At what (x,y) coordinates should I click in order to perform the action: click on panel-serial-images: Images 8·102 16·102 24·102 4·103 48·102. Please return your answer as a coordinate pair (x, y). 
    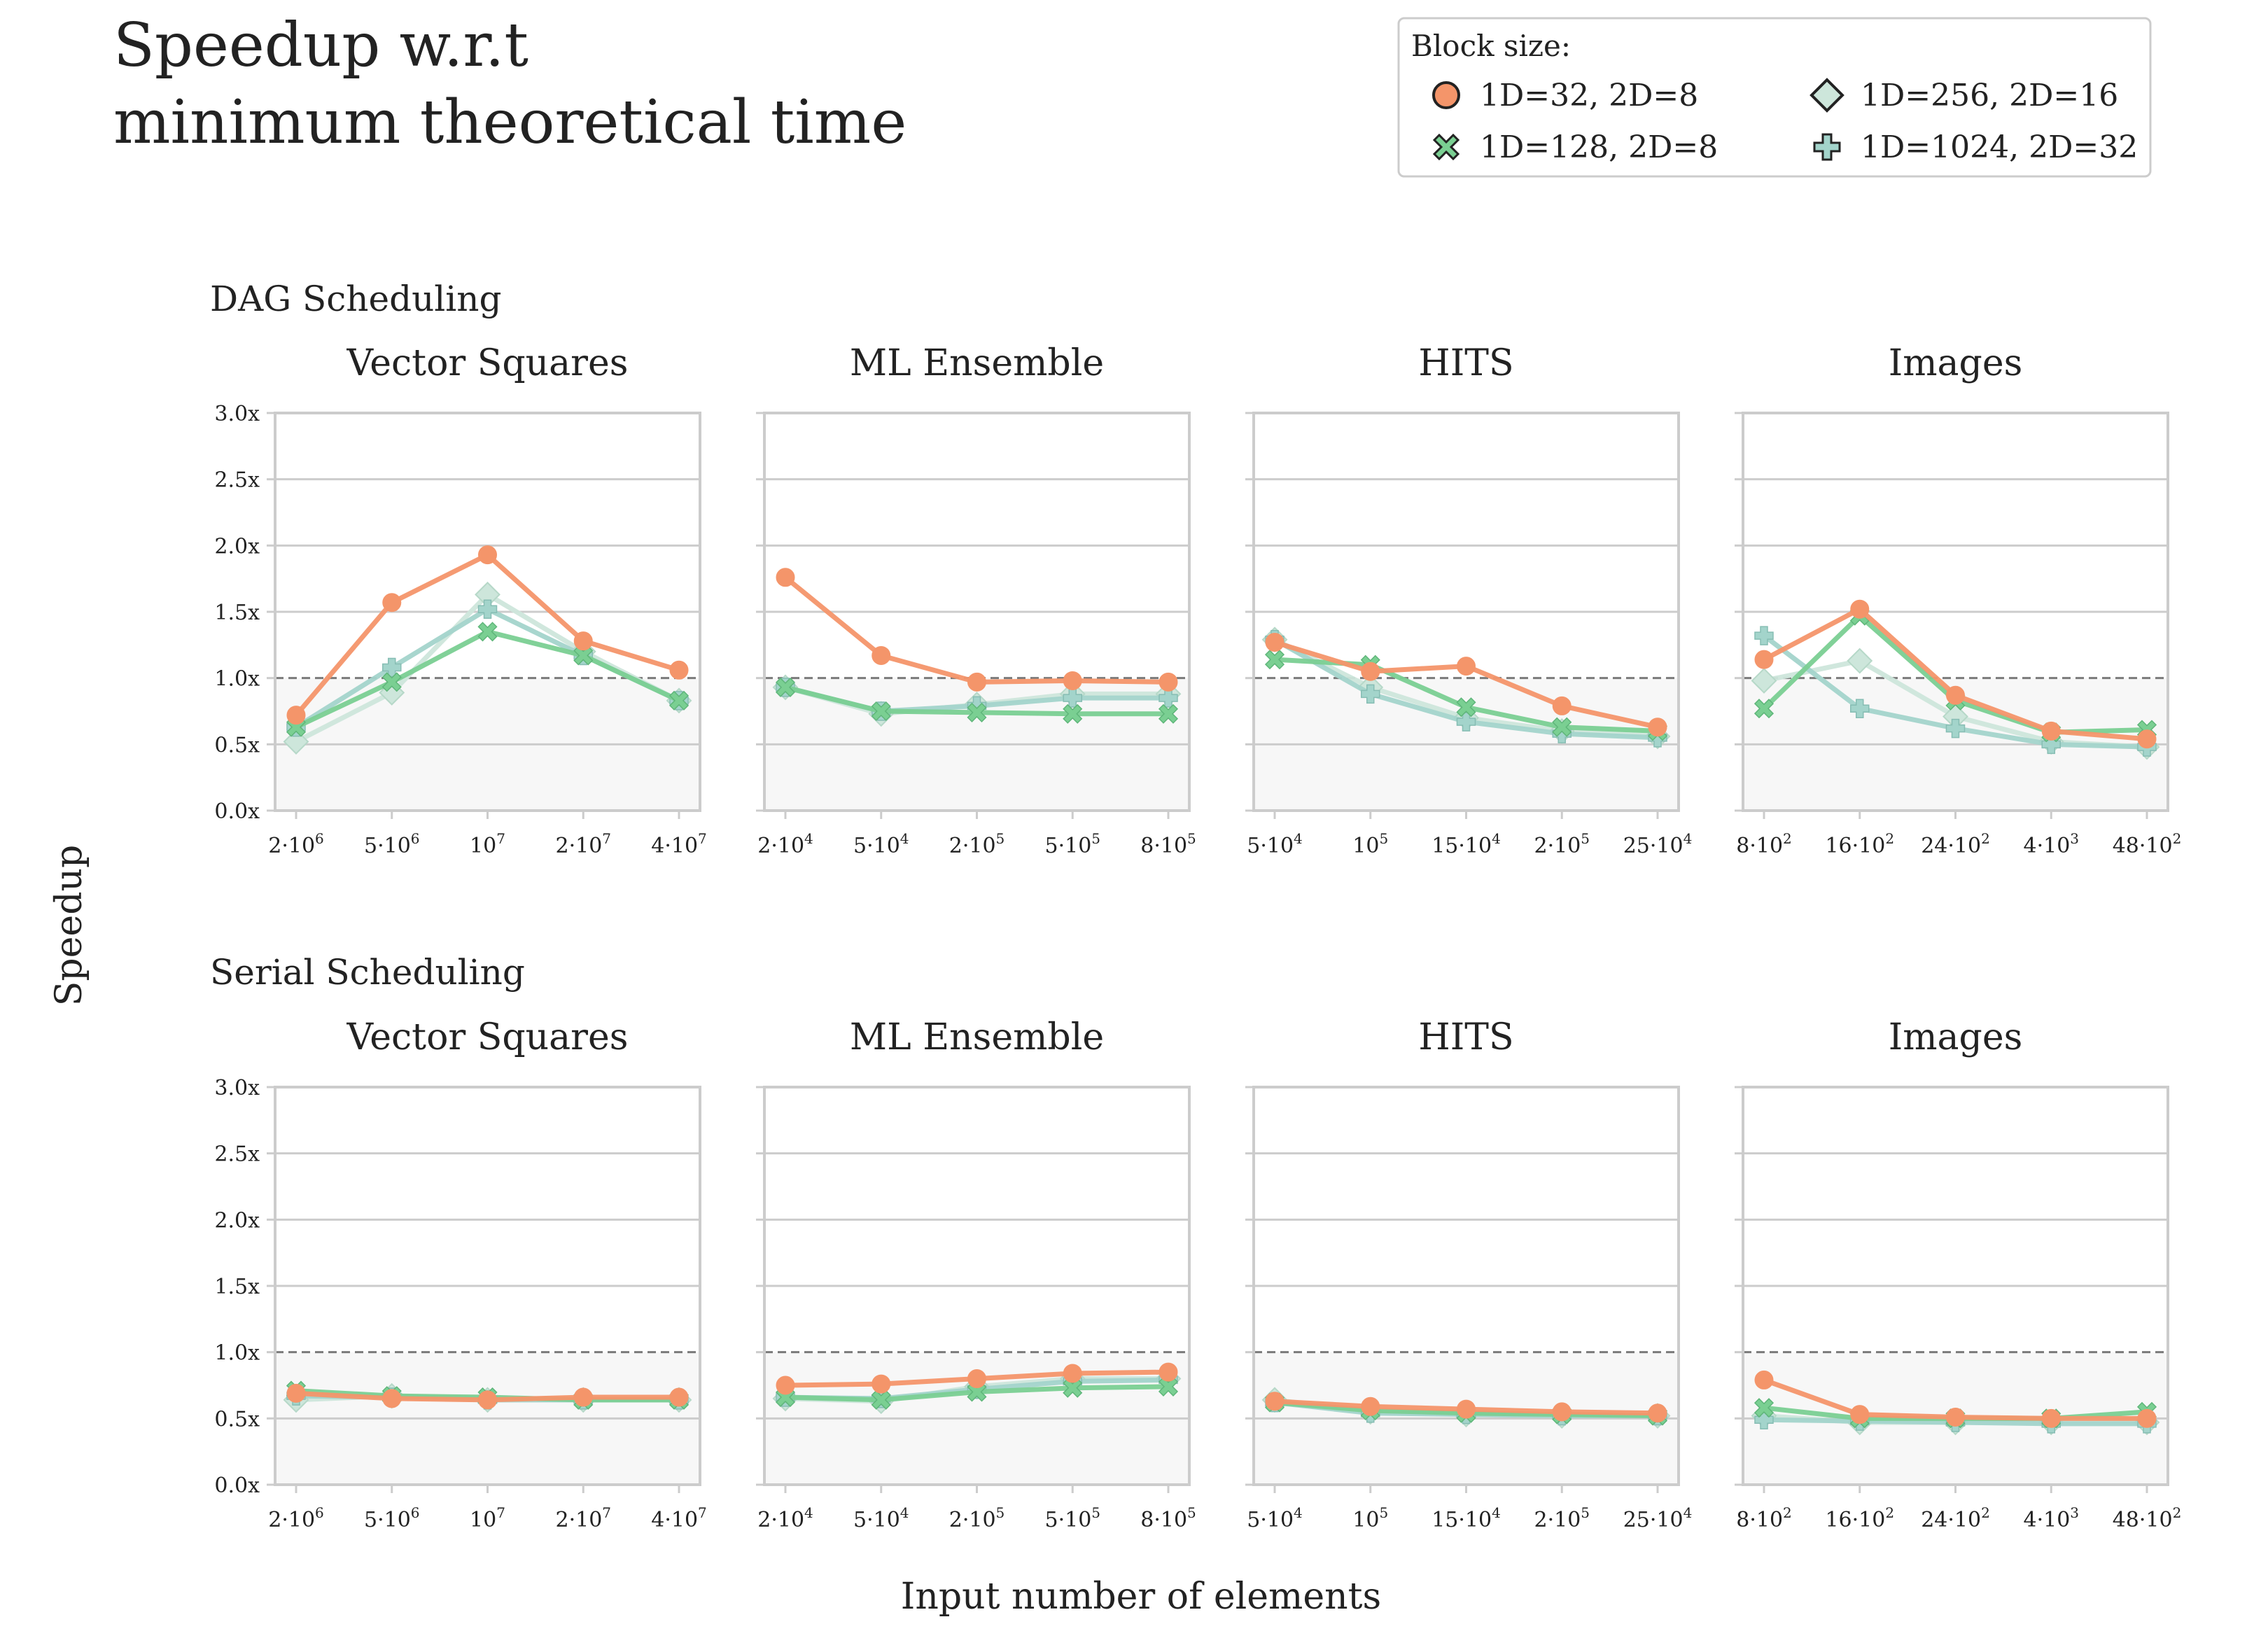
    Looking at the image, I should click on (1958, 1274).